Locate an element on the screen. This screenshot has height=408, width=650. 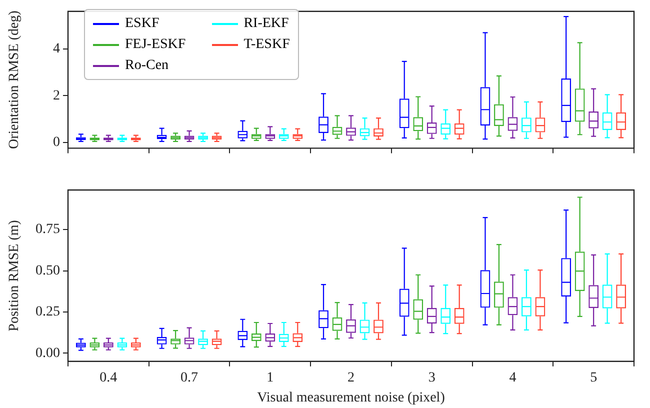
legend-label: FEJ-ESKF is located at coordinates (155, 44).